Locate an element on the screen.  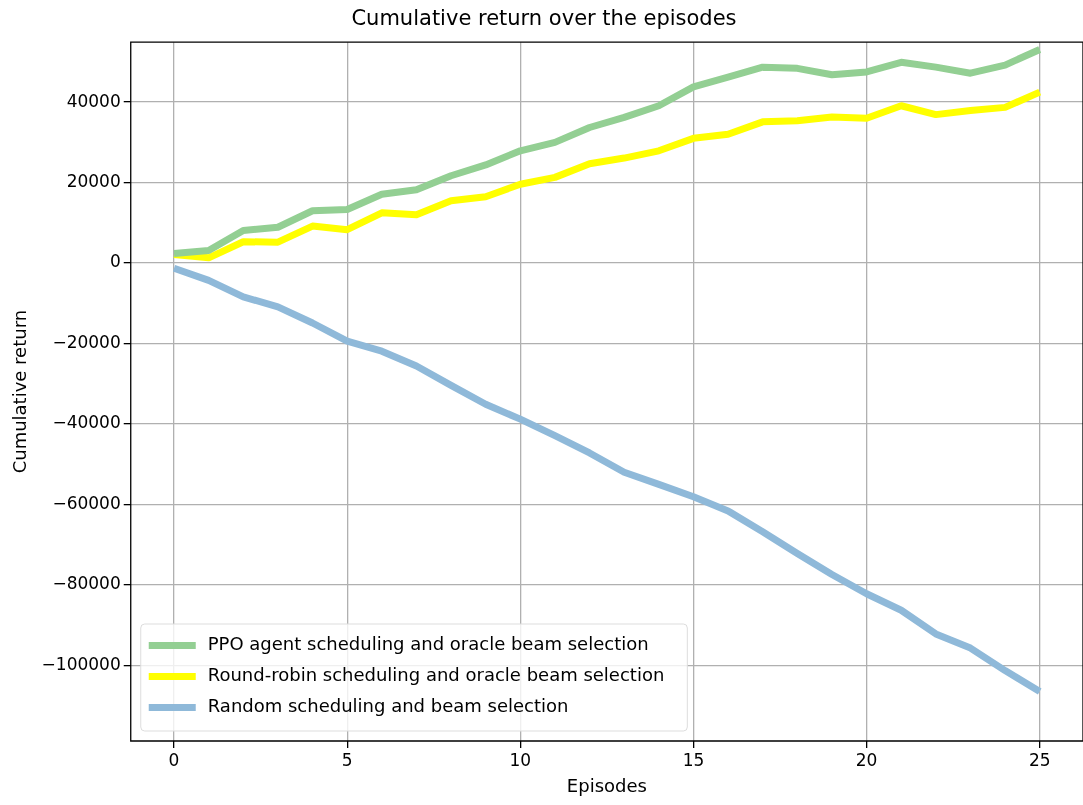
y-tick-label: 20000 is located at coordinates (93, 181).